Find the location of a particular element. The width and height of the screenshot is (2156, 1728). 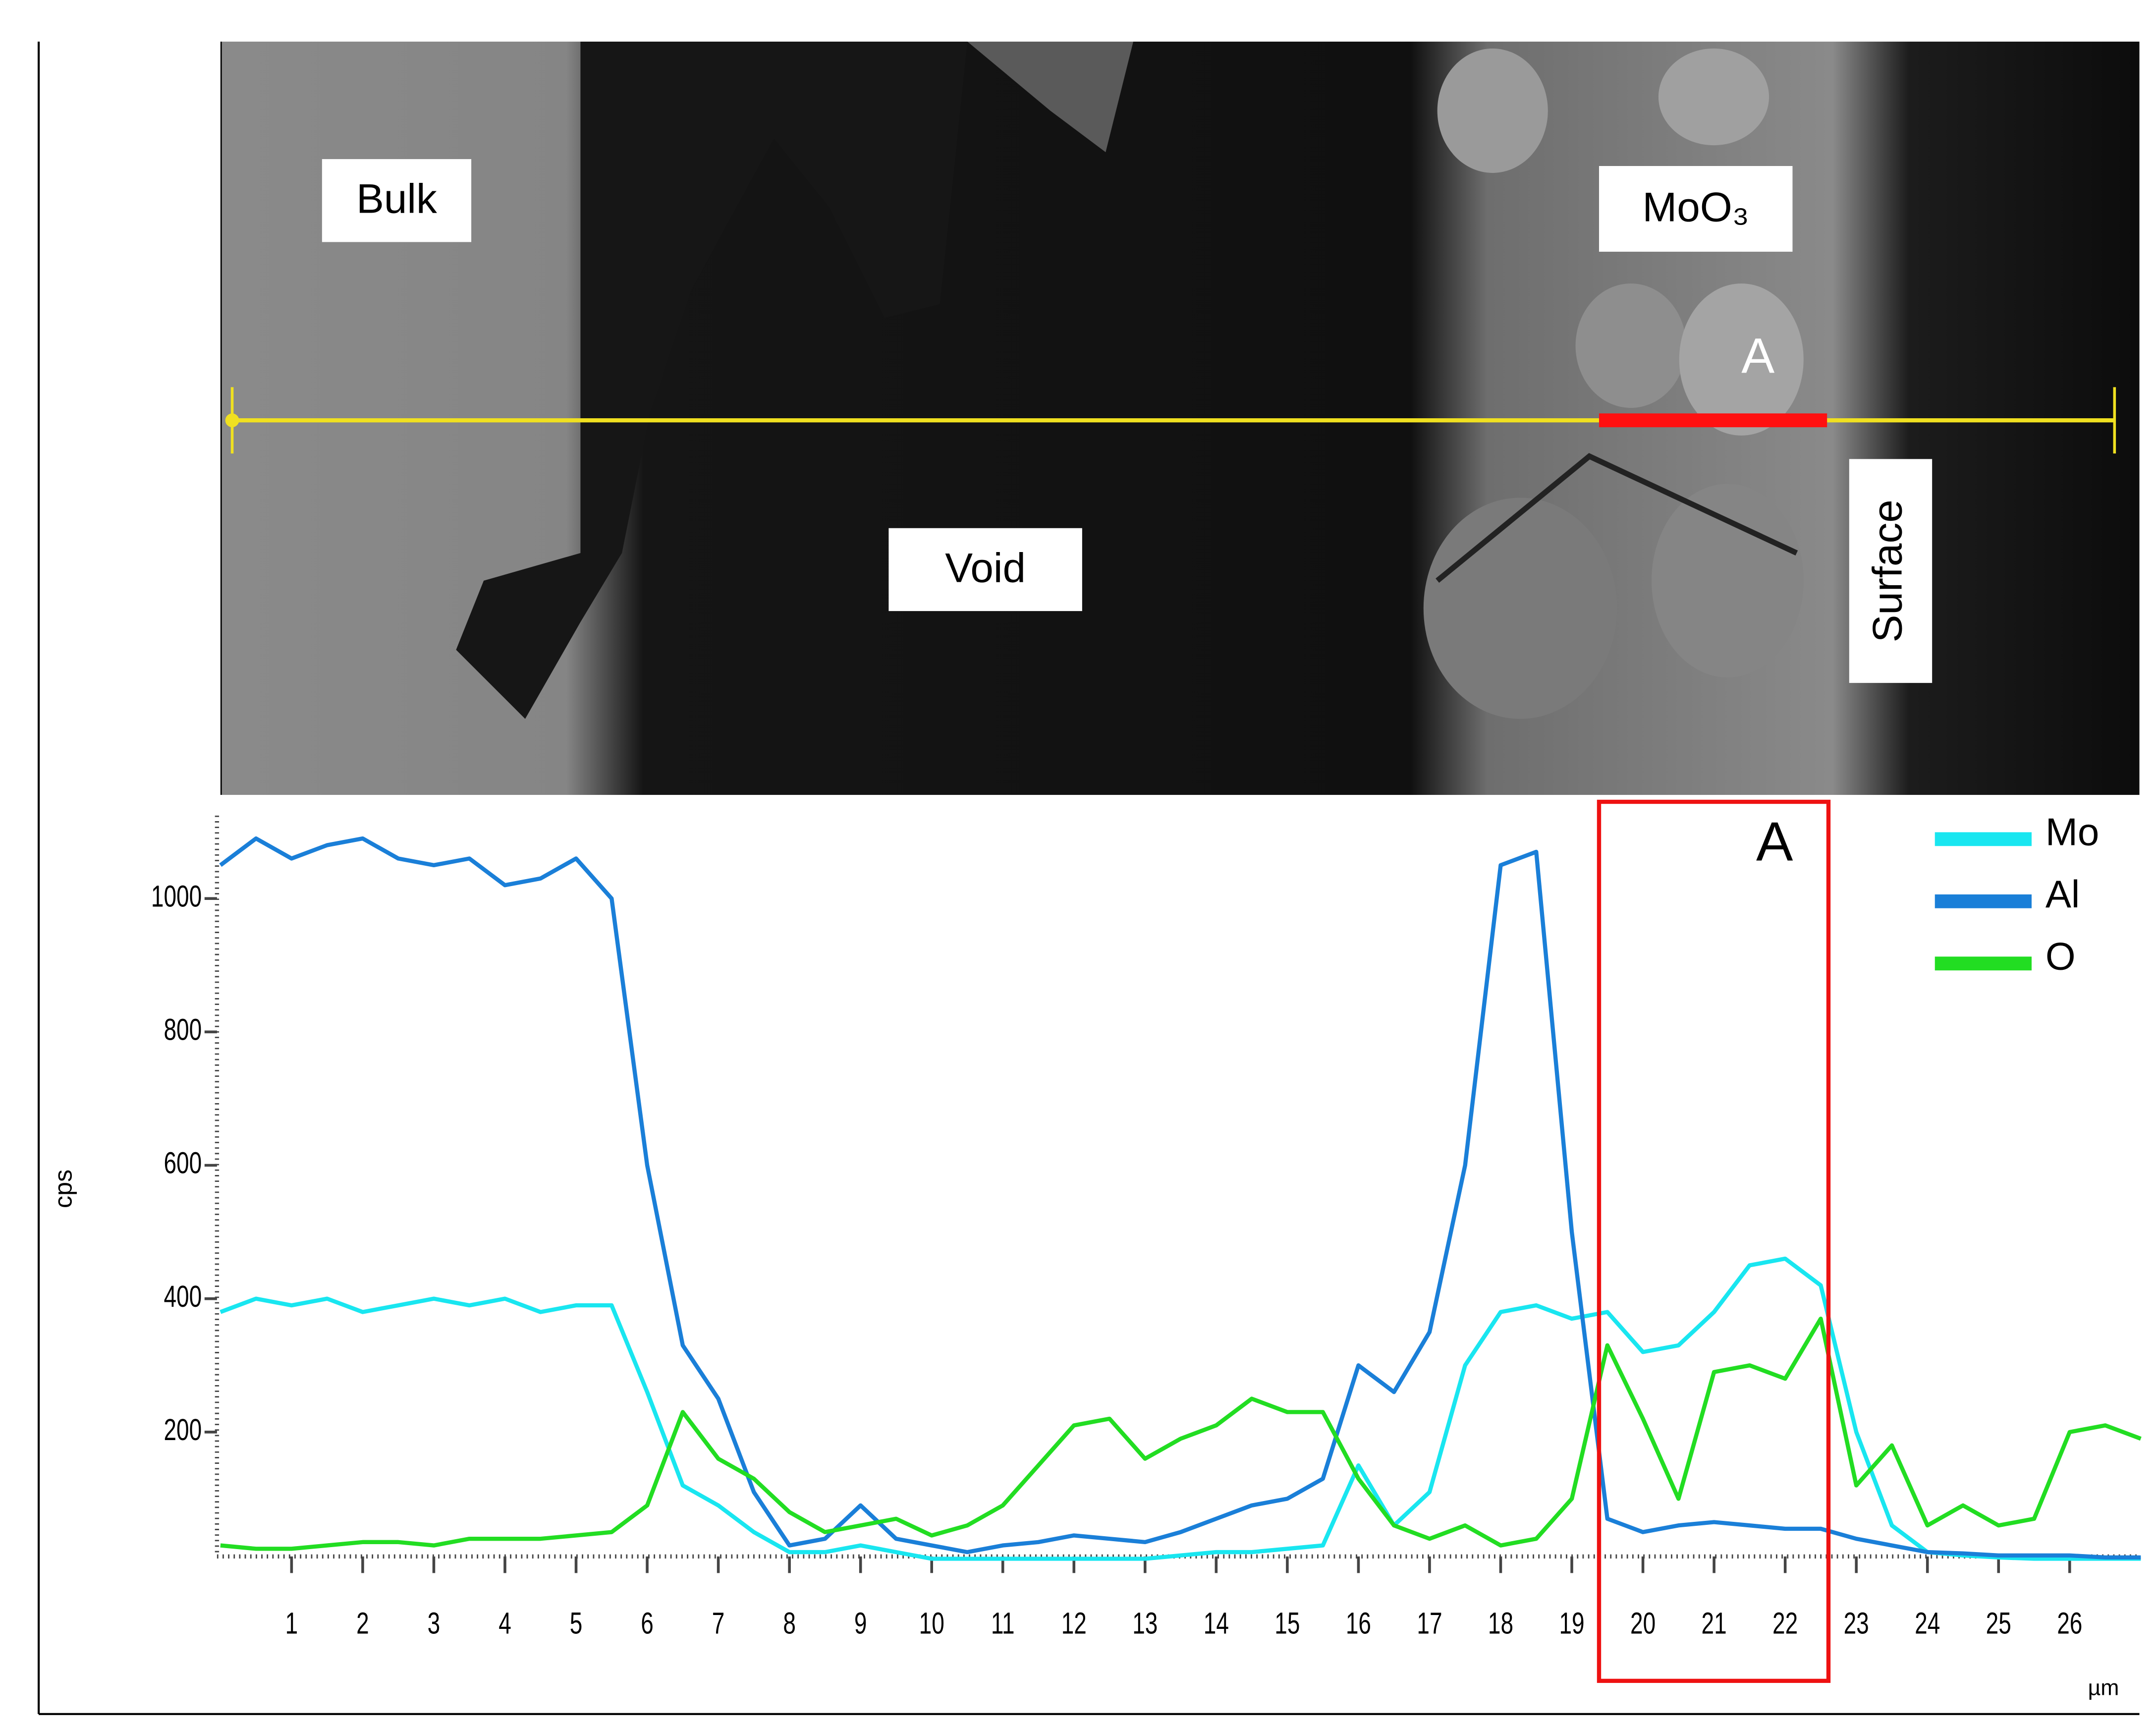

x-tick-label: 12 is located at coordinates (1074, 1623).